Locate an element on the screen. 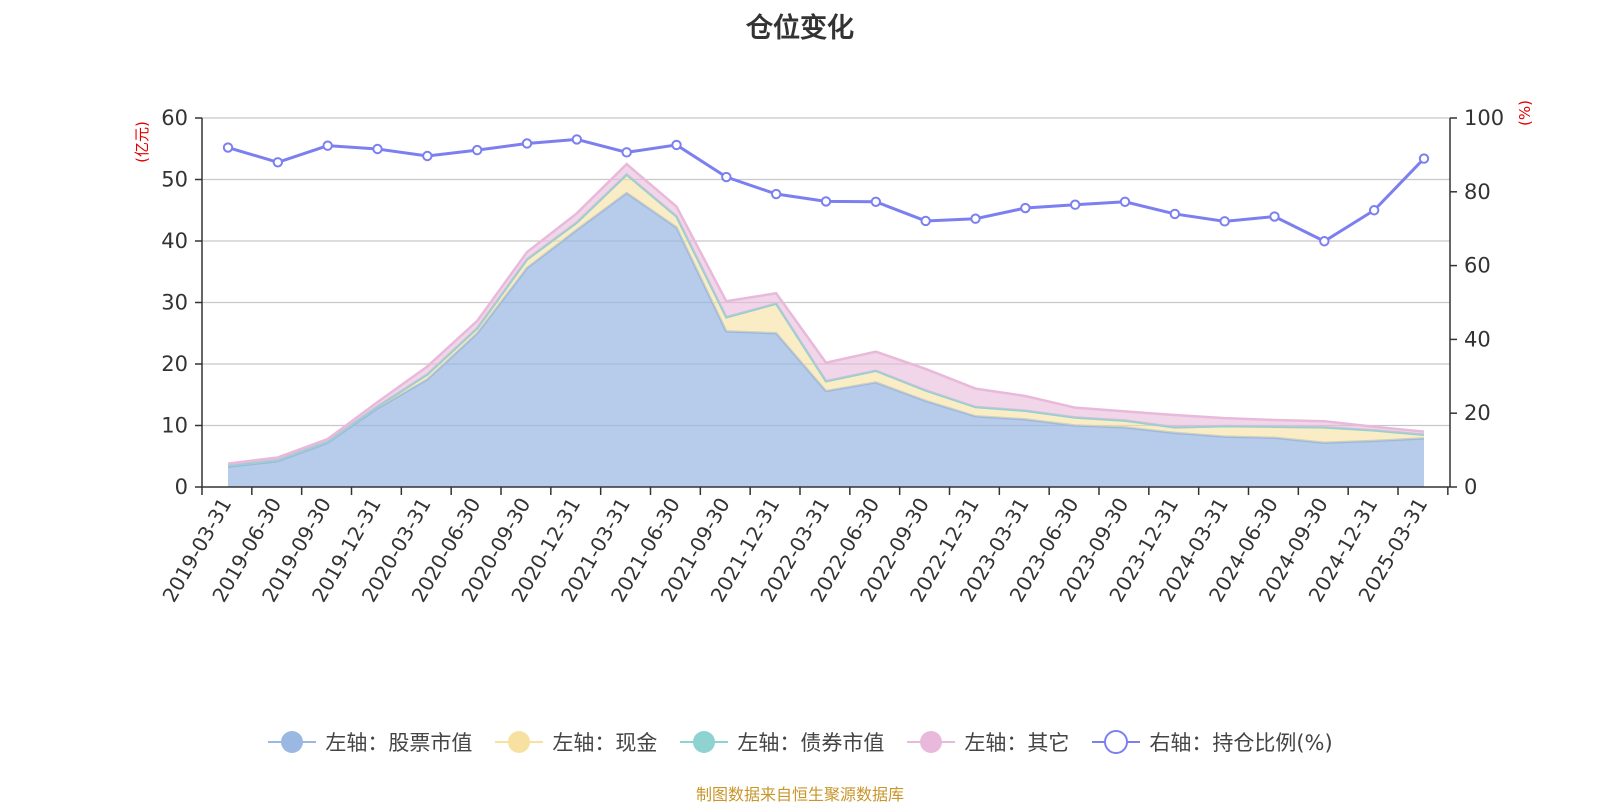 The height and width of the screenshot is (805, 1600). y-left-tick-label: 50 is located at coordinates (174, 180).